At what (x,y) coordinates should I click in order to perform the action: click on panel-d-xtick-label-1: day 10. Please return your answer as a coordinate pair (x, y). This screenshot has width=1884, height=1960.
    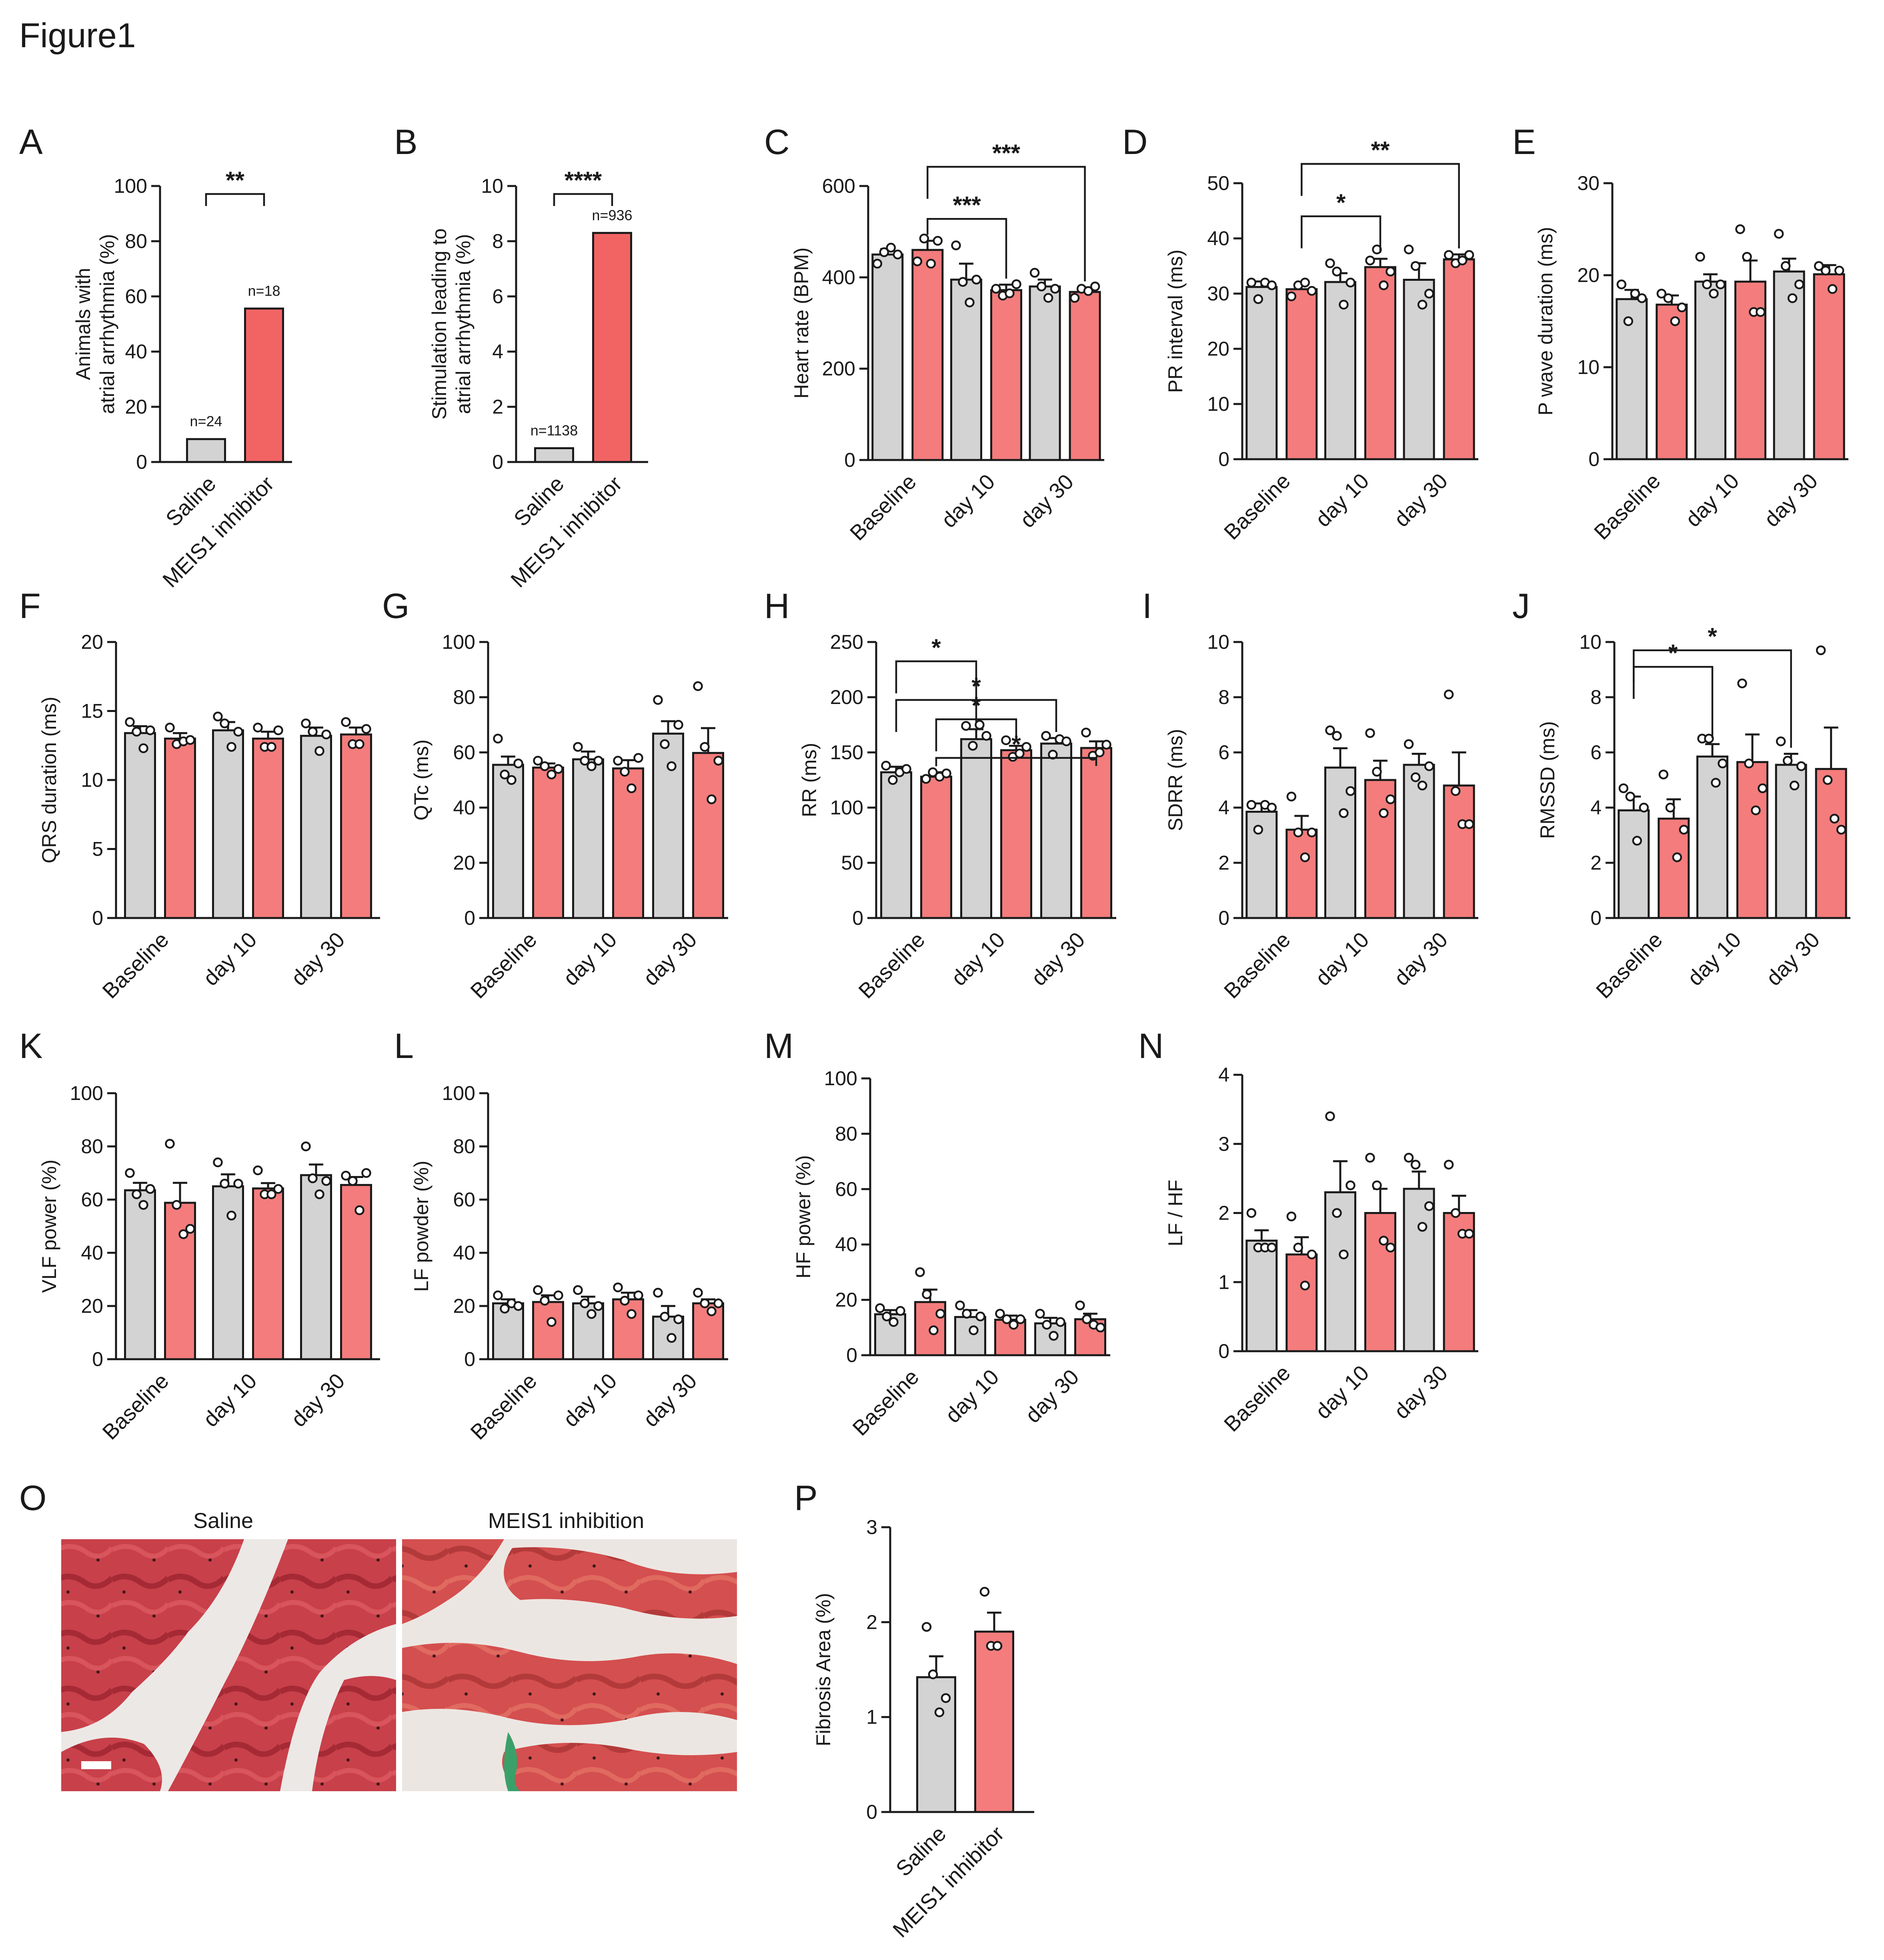
    Looking at the image, I should click on (1342, 500).